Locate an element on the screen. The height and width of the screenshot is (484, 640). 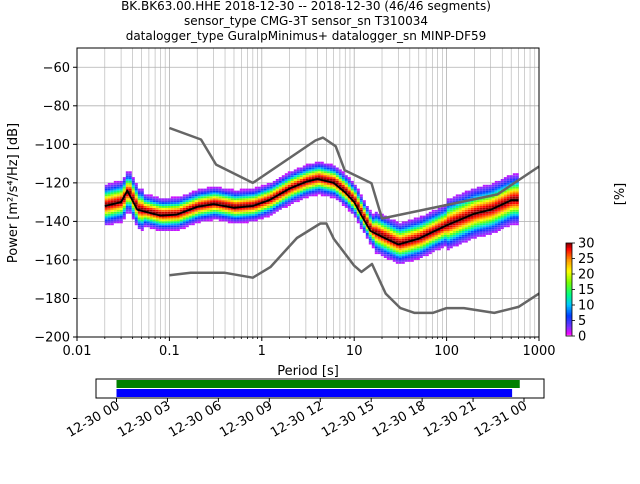
colorbar-tick-label: 25 is located at coordinates (586, 259).